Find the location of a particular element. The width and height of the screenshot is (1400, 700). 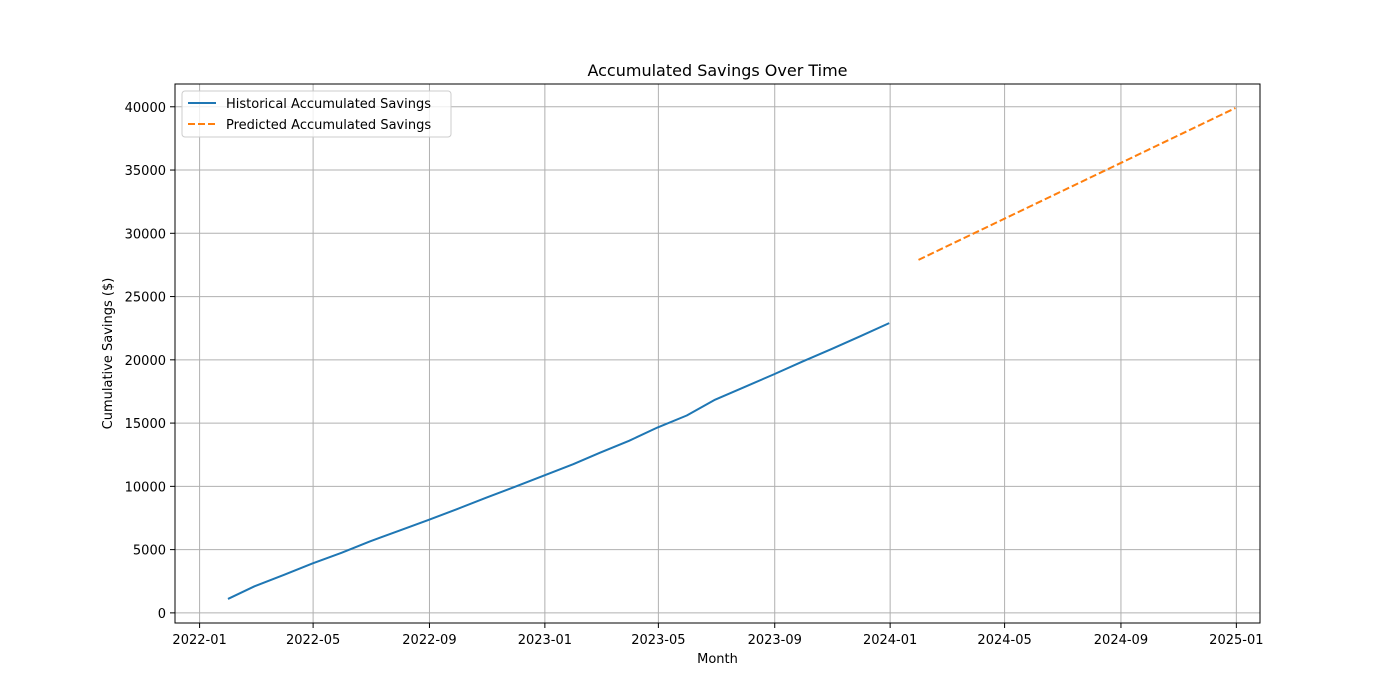

y-axis-title: Cumulative Savings ($) is located at coordinates (108, 354).